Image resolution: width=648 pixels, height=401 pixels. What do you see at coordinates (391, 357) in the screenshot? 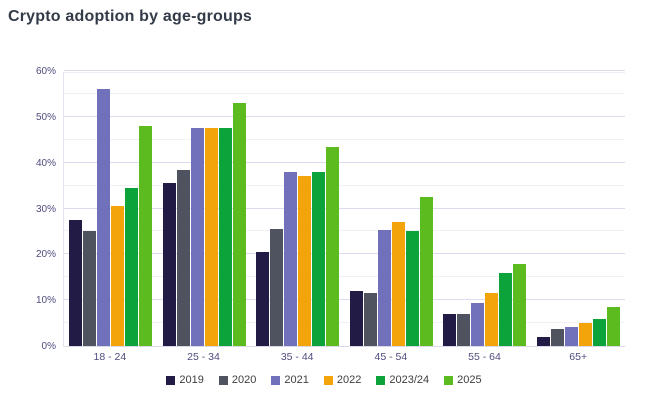
I see `x-tick-label: 45 - 54` at bounding box center [391, 357].